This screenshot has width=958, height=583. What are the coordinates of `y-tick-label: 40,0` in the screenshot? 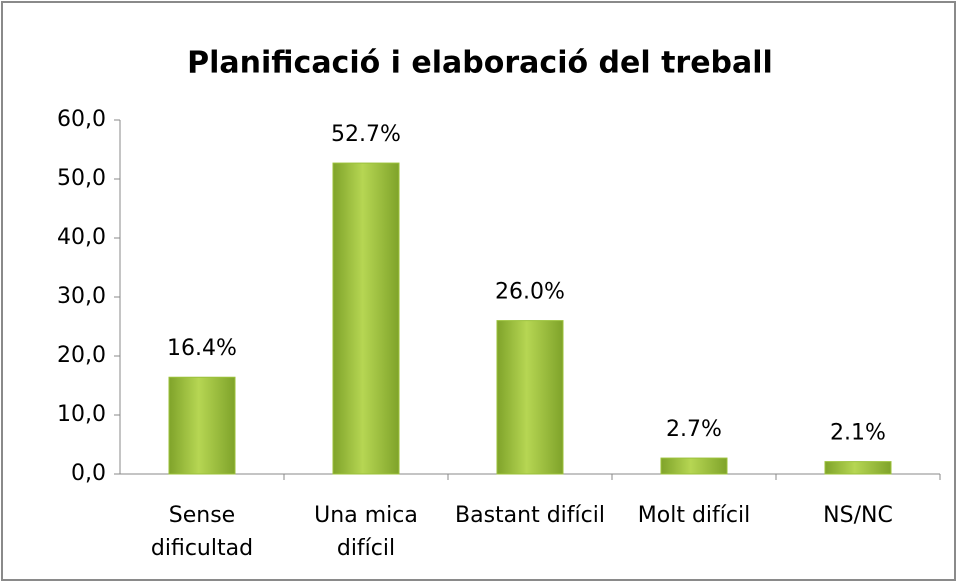 It's located at (81, 237).